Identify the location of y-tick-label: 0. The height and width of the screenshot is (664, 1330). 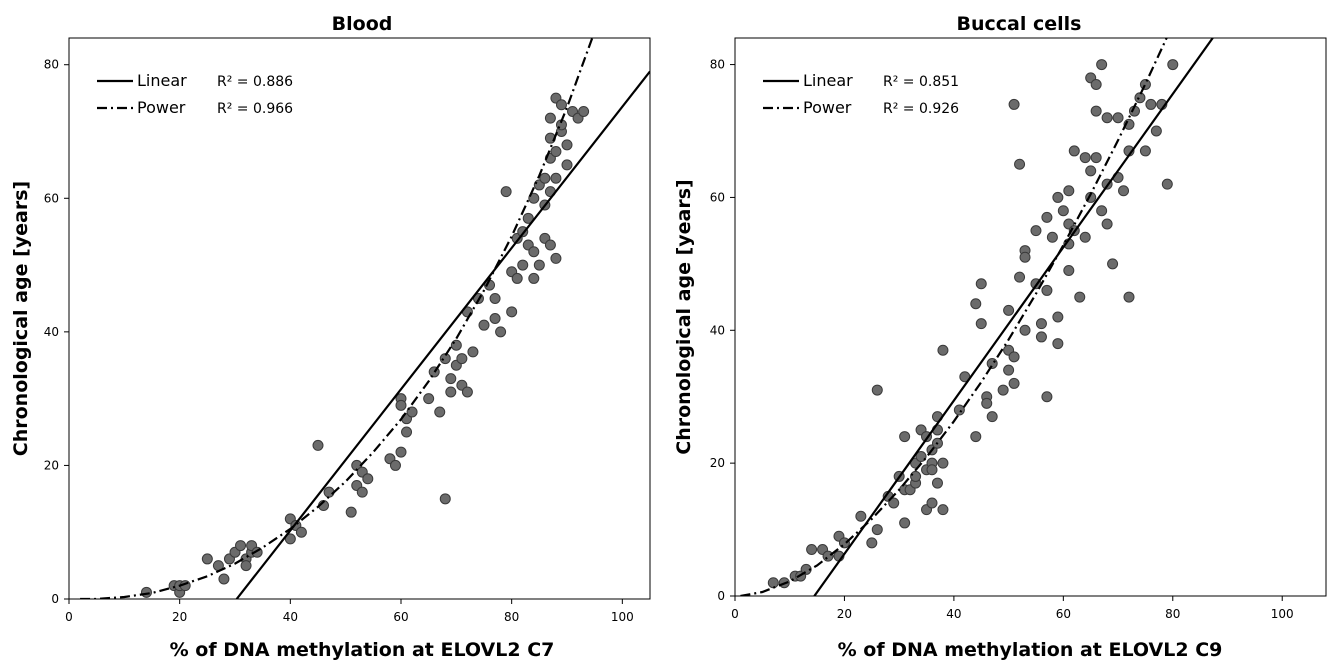
(55, 599).